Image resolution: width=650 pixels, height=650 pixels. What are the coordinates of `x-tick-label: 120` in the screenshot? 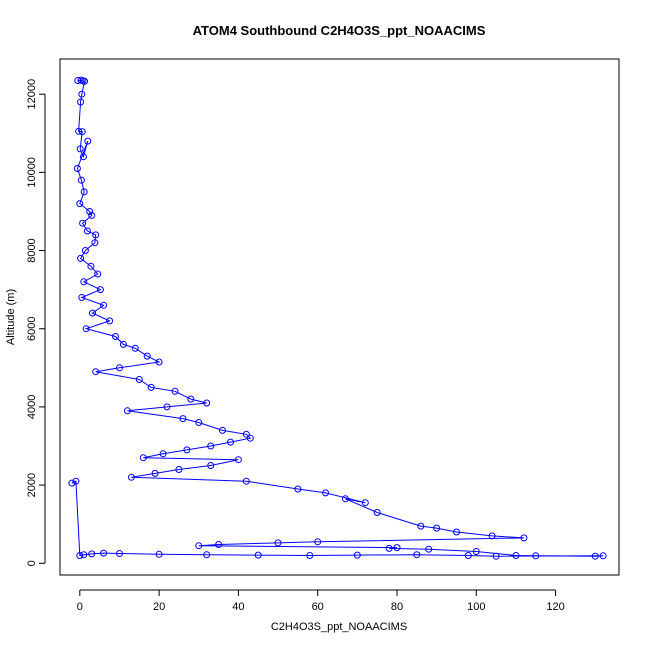 It's located at (555, 607).